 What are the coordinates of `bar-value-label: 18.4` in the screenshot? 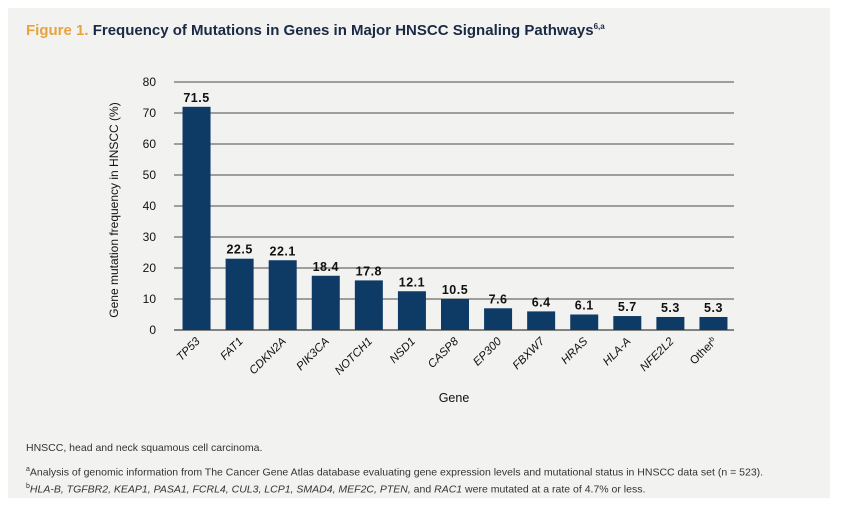 It's located at (326, 267).